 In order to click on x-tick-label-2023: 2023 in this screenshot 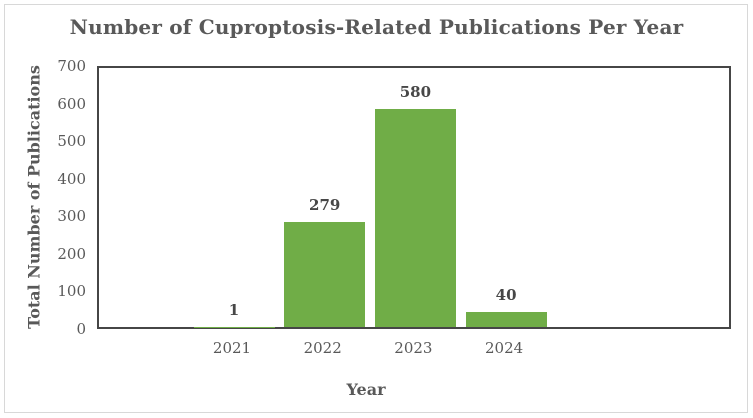, I will do `click(413, 348)`.